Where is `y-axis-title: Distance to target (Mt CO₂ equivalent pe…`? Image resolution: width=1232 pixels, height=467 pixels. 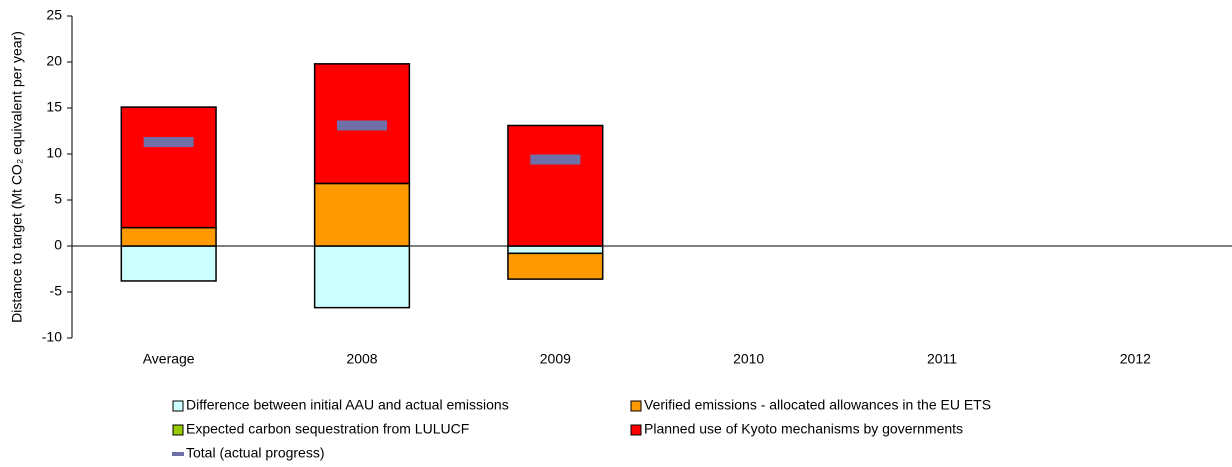 y-axis-title: Distance to target (Mt CO₂ equivalent pe… is located at coordinates (17, 177).